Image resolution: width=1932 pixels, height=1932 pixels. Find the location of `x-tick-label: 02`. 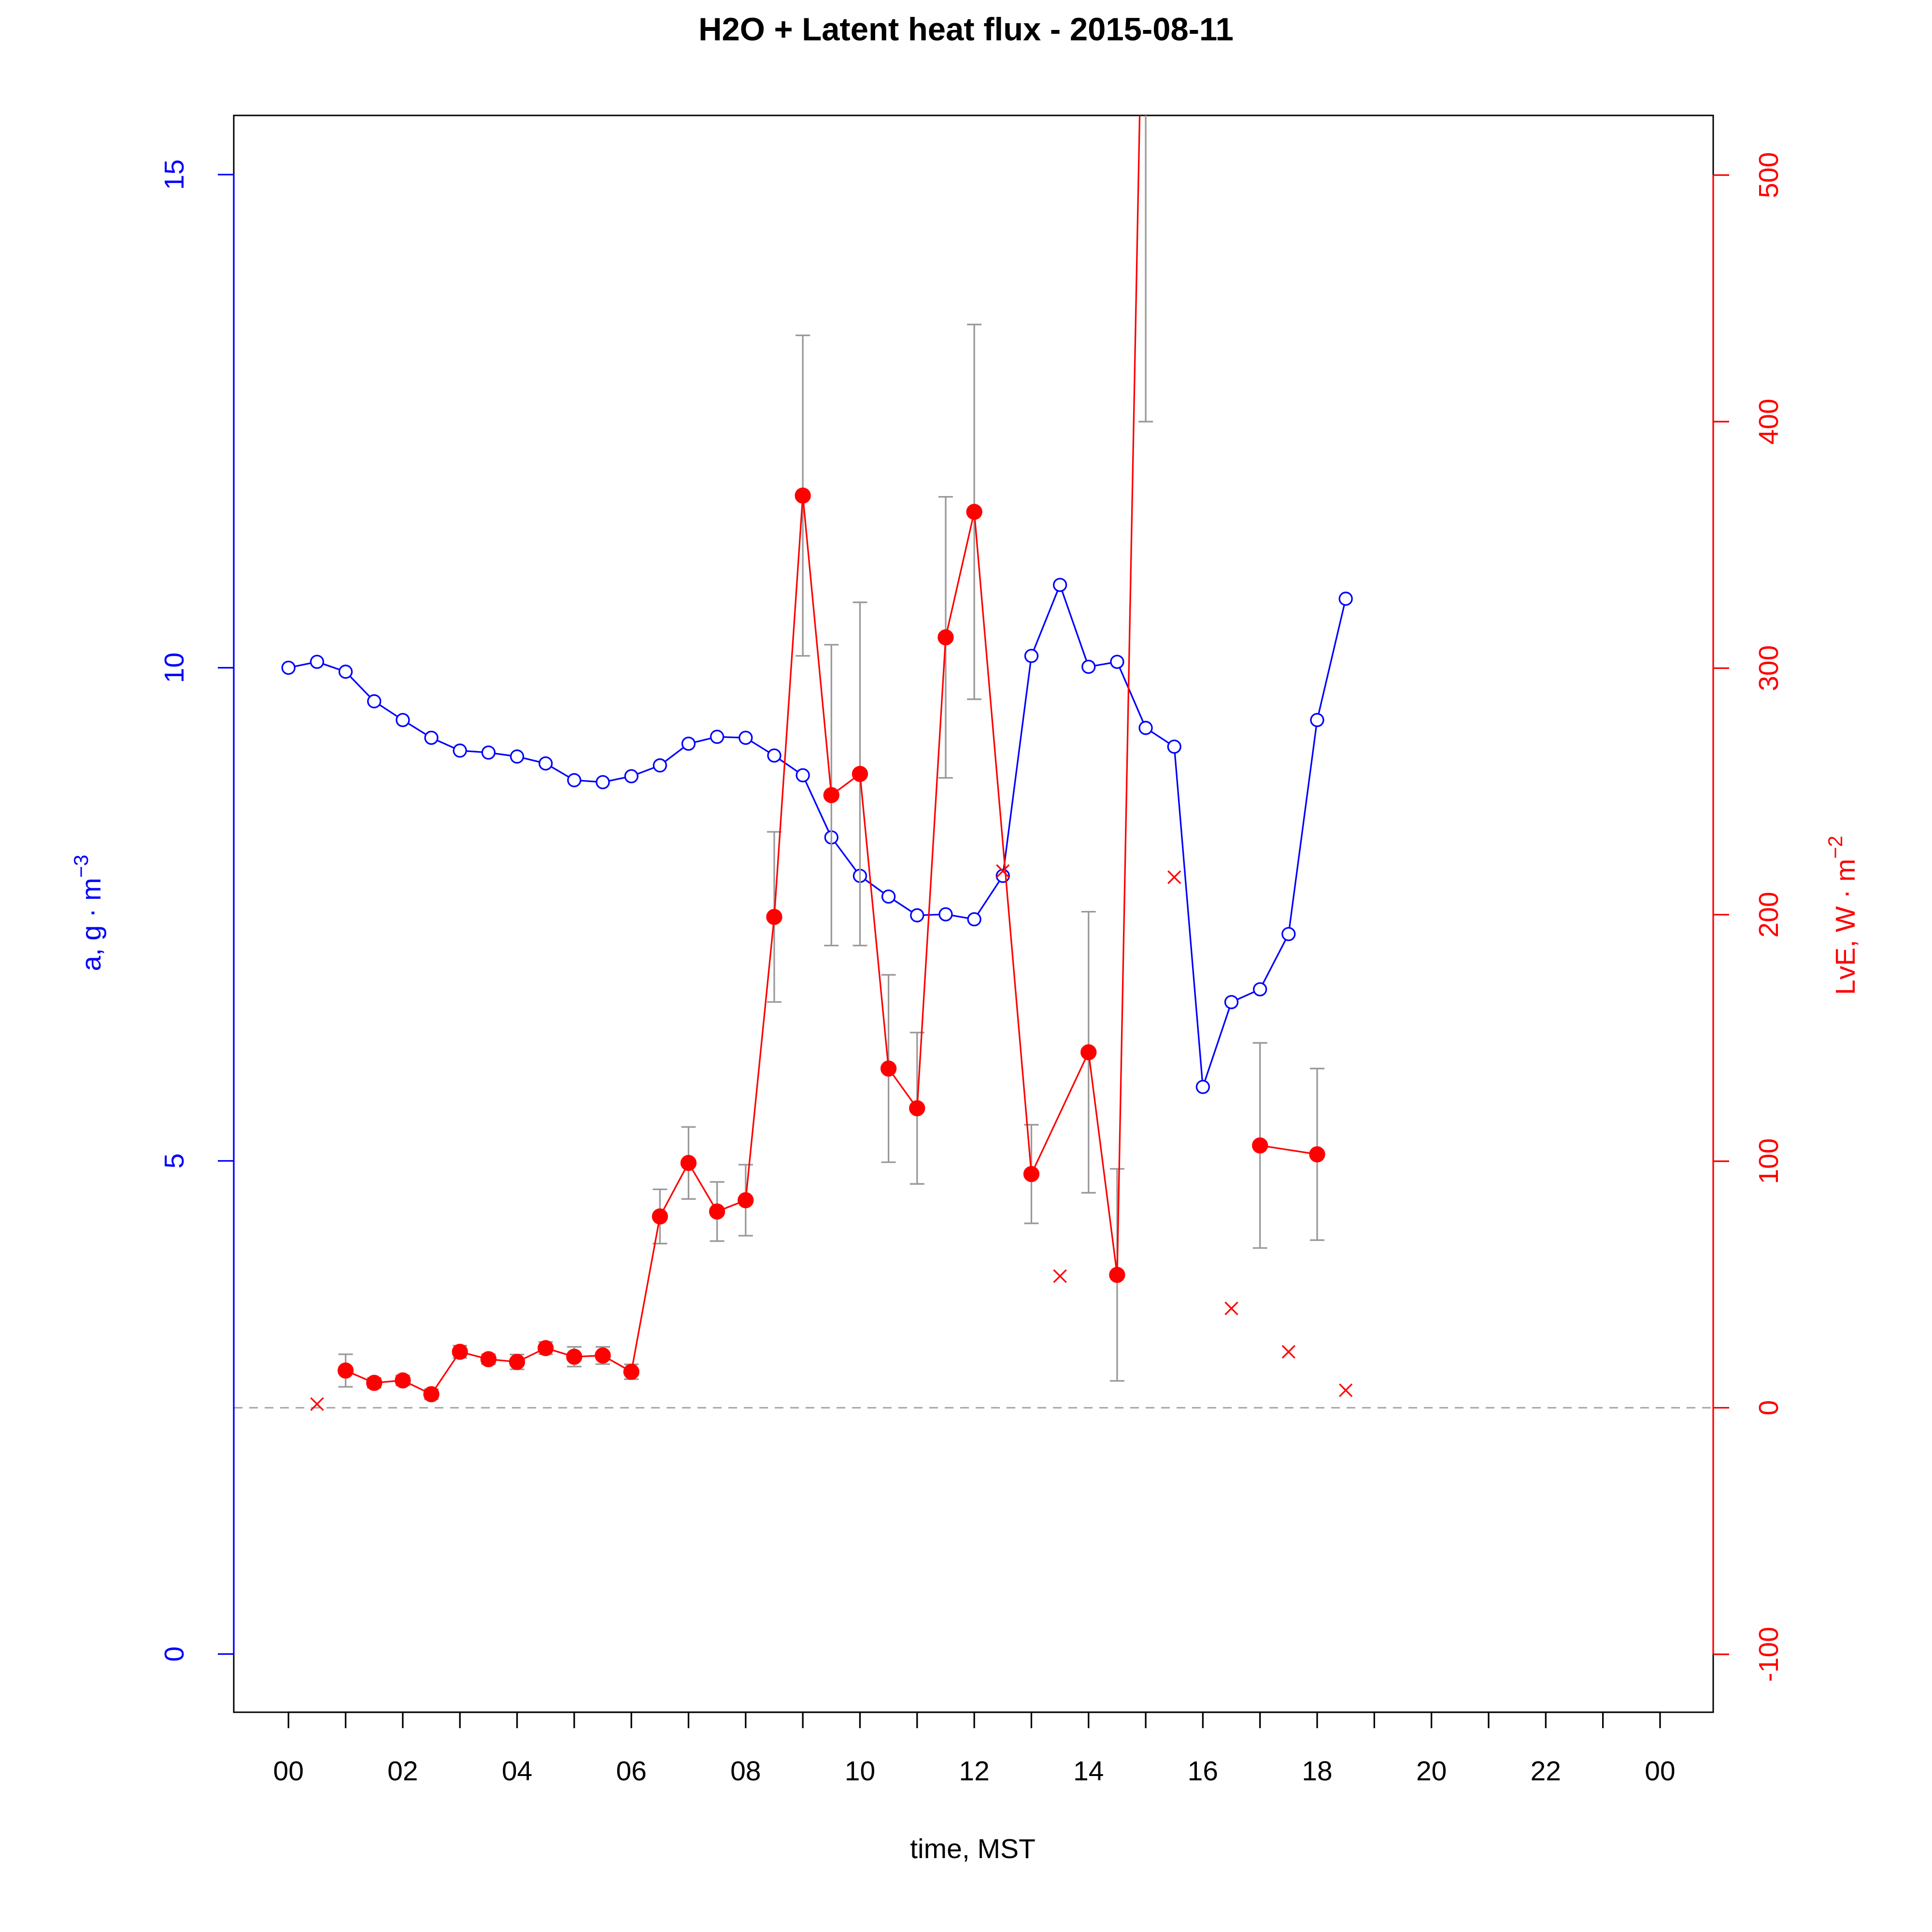

x-tick-label: 02 is located at coordinates (402, 1771).